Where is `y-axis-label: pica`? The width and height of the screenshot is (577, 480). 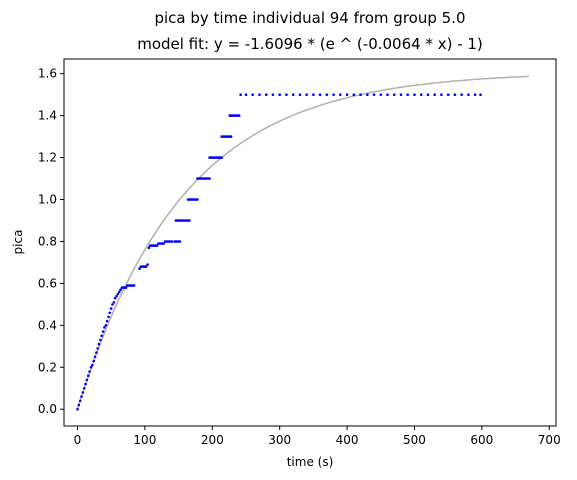
y-axis-label: pica is located at coordinates (18, 242).